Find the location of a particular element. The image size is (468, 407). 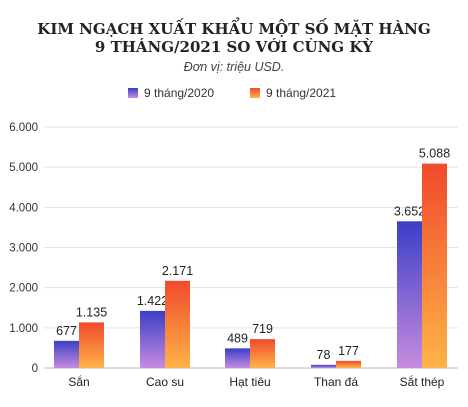

data-label: 5.088 is located at coordinates (434, 154).